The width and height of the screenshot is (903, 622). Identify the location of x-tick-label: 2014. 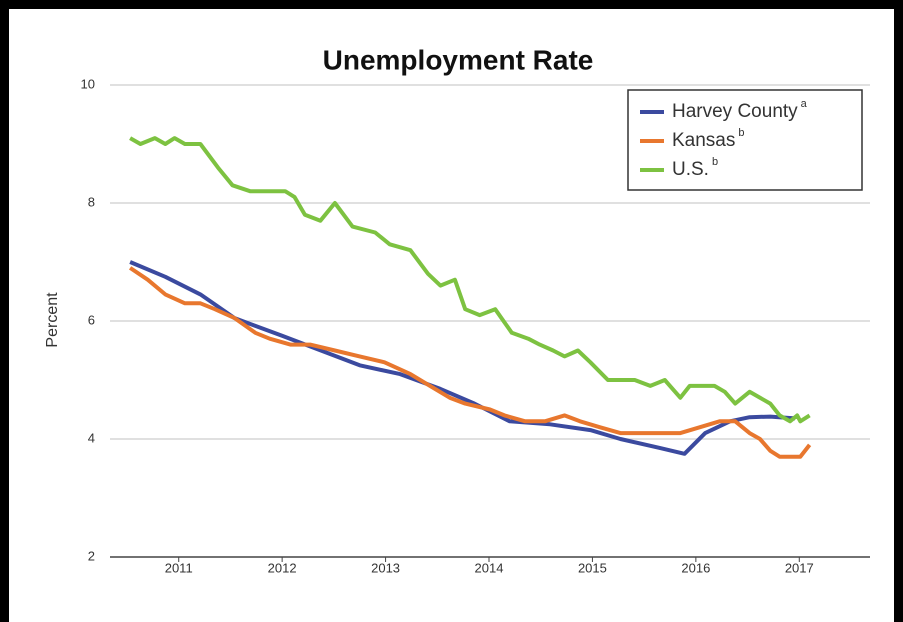
(489, 567).